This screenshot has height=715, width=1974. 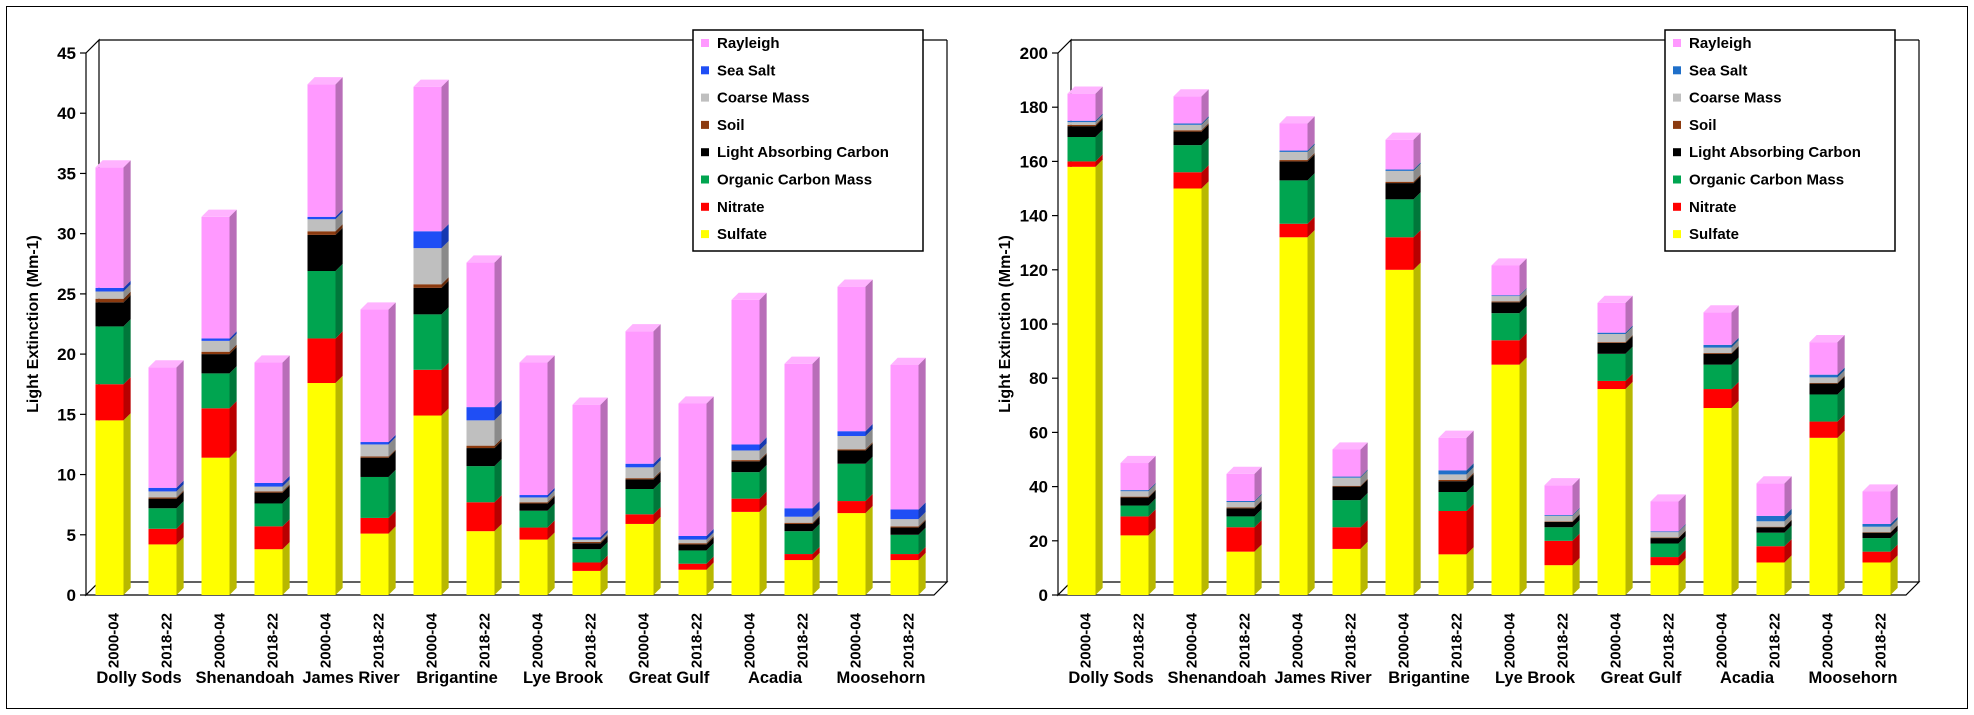 I want to click on legend-label: Sea Salt, so click(x=746, y=70).